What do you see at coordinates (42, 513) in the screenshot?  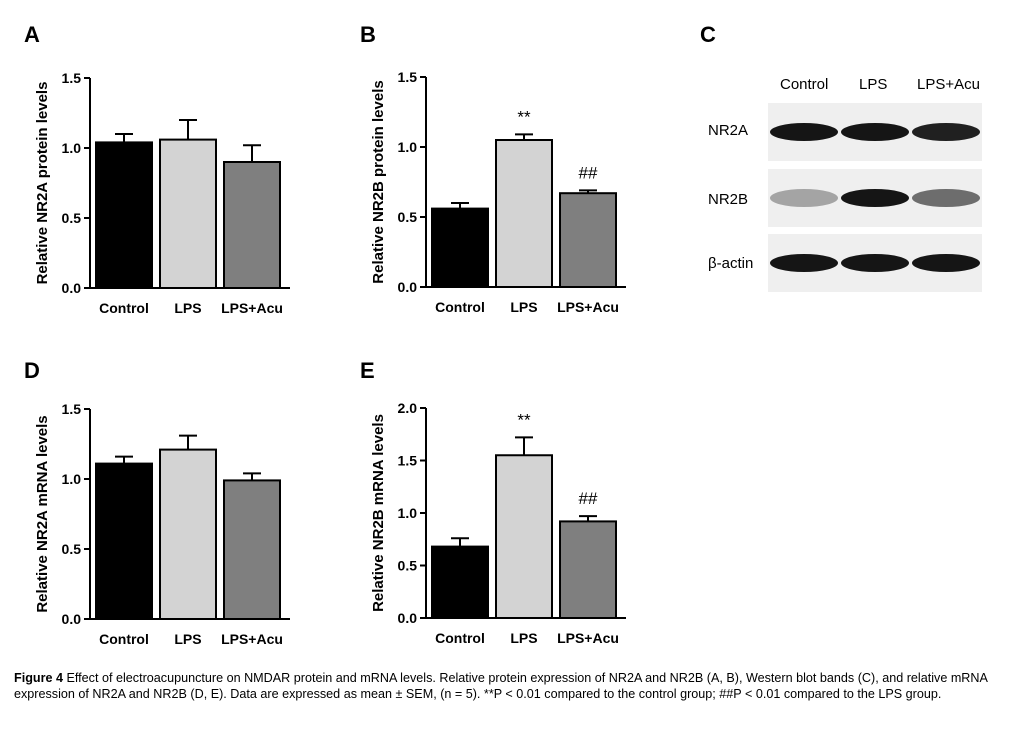 I see `y-axis-label: Relative NR2A mRNA levels` at bounding box center [42, 513].